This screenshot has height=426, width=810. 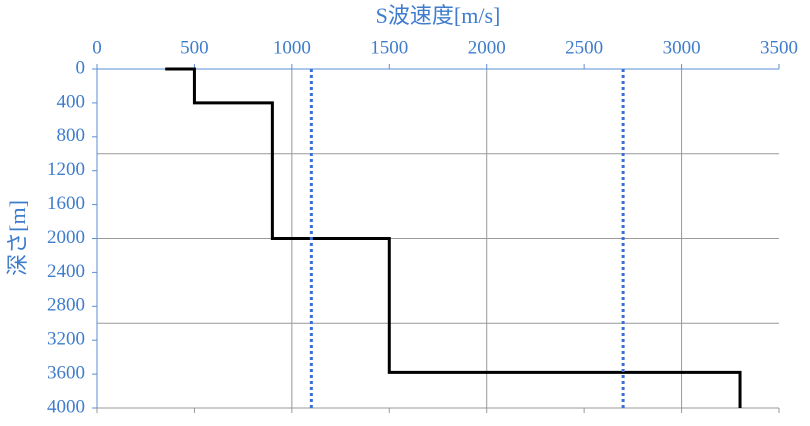 I want to click on y-axis-label: 深さ[m], so click(x=17, y=238).